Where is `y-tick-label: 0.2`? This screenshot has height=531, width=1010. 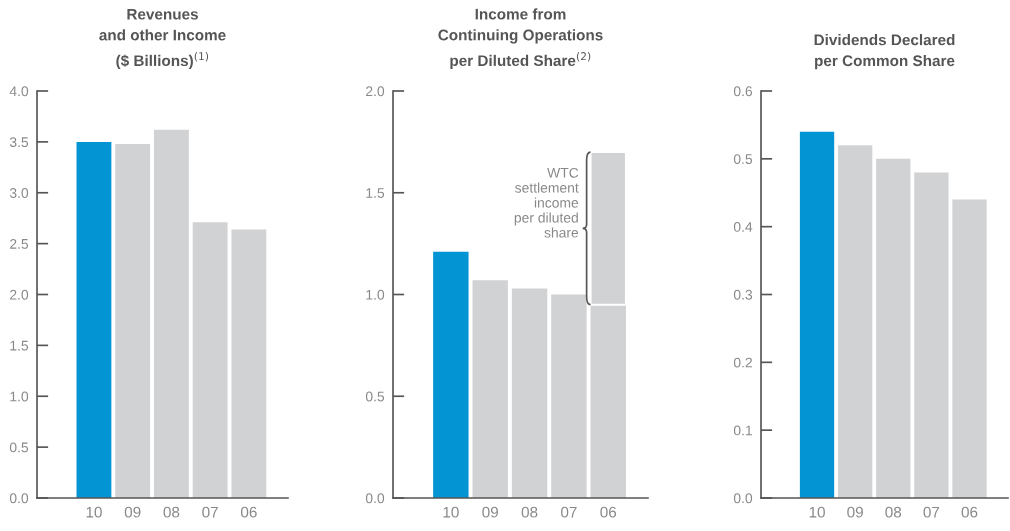
y-tick-label: 0.2 is located at coordinates (742, 362).